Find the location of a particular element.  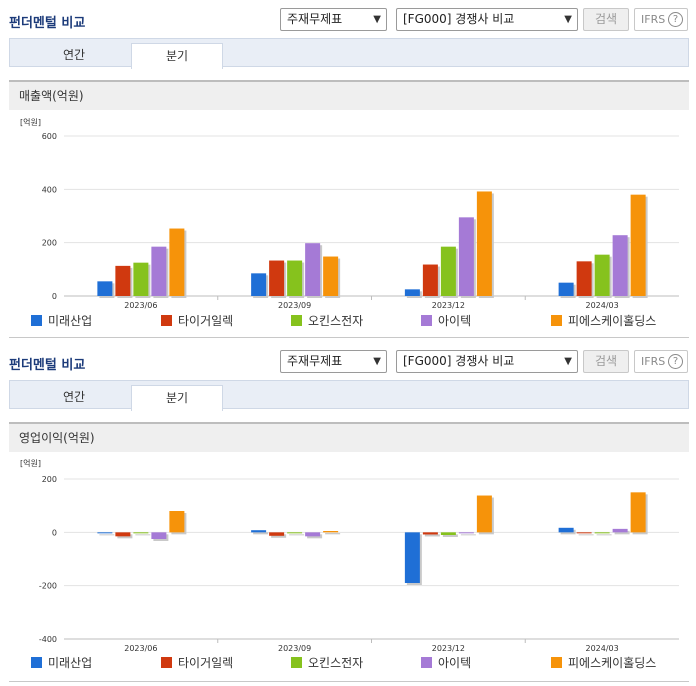

period-tabs: 연간 분기 is located at coordinates (349, 395).